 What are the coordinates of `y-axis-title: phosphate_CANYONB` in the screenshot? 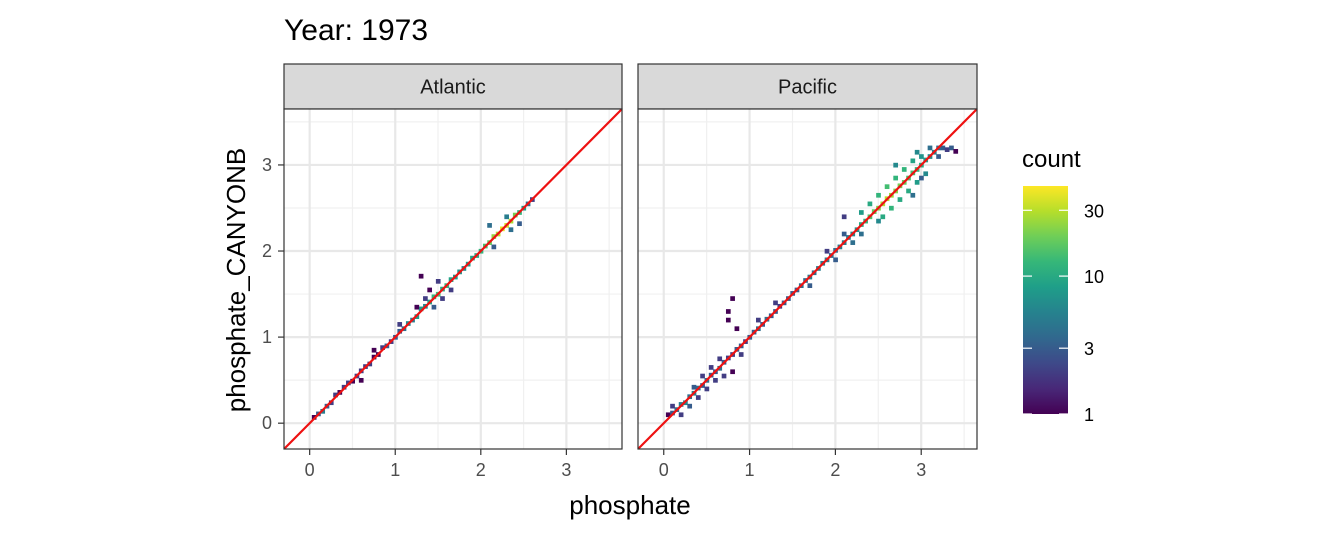 It's located at (236, 280).